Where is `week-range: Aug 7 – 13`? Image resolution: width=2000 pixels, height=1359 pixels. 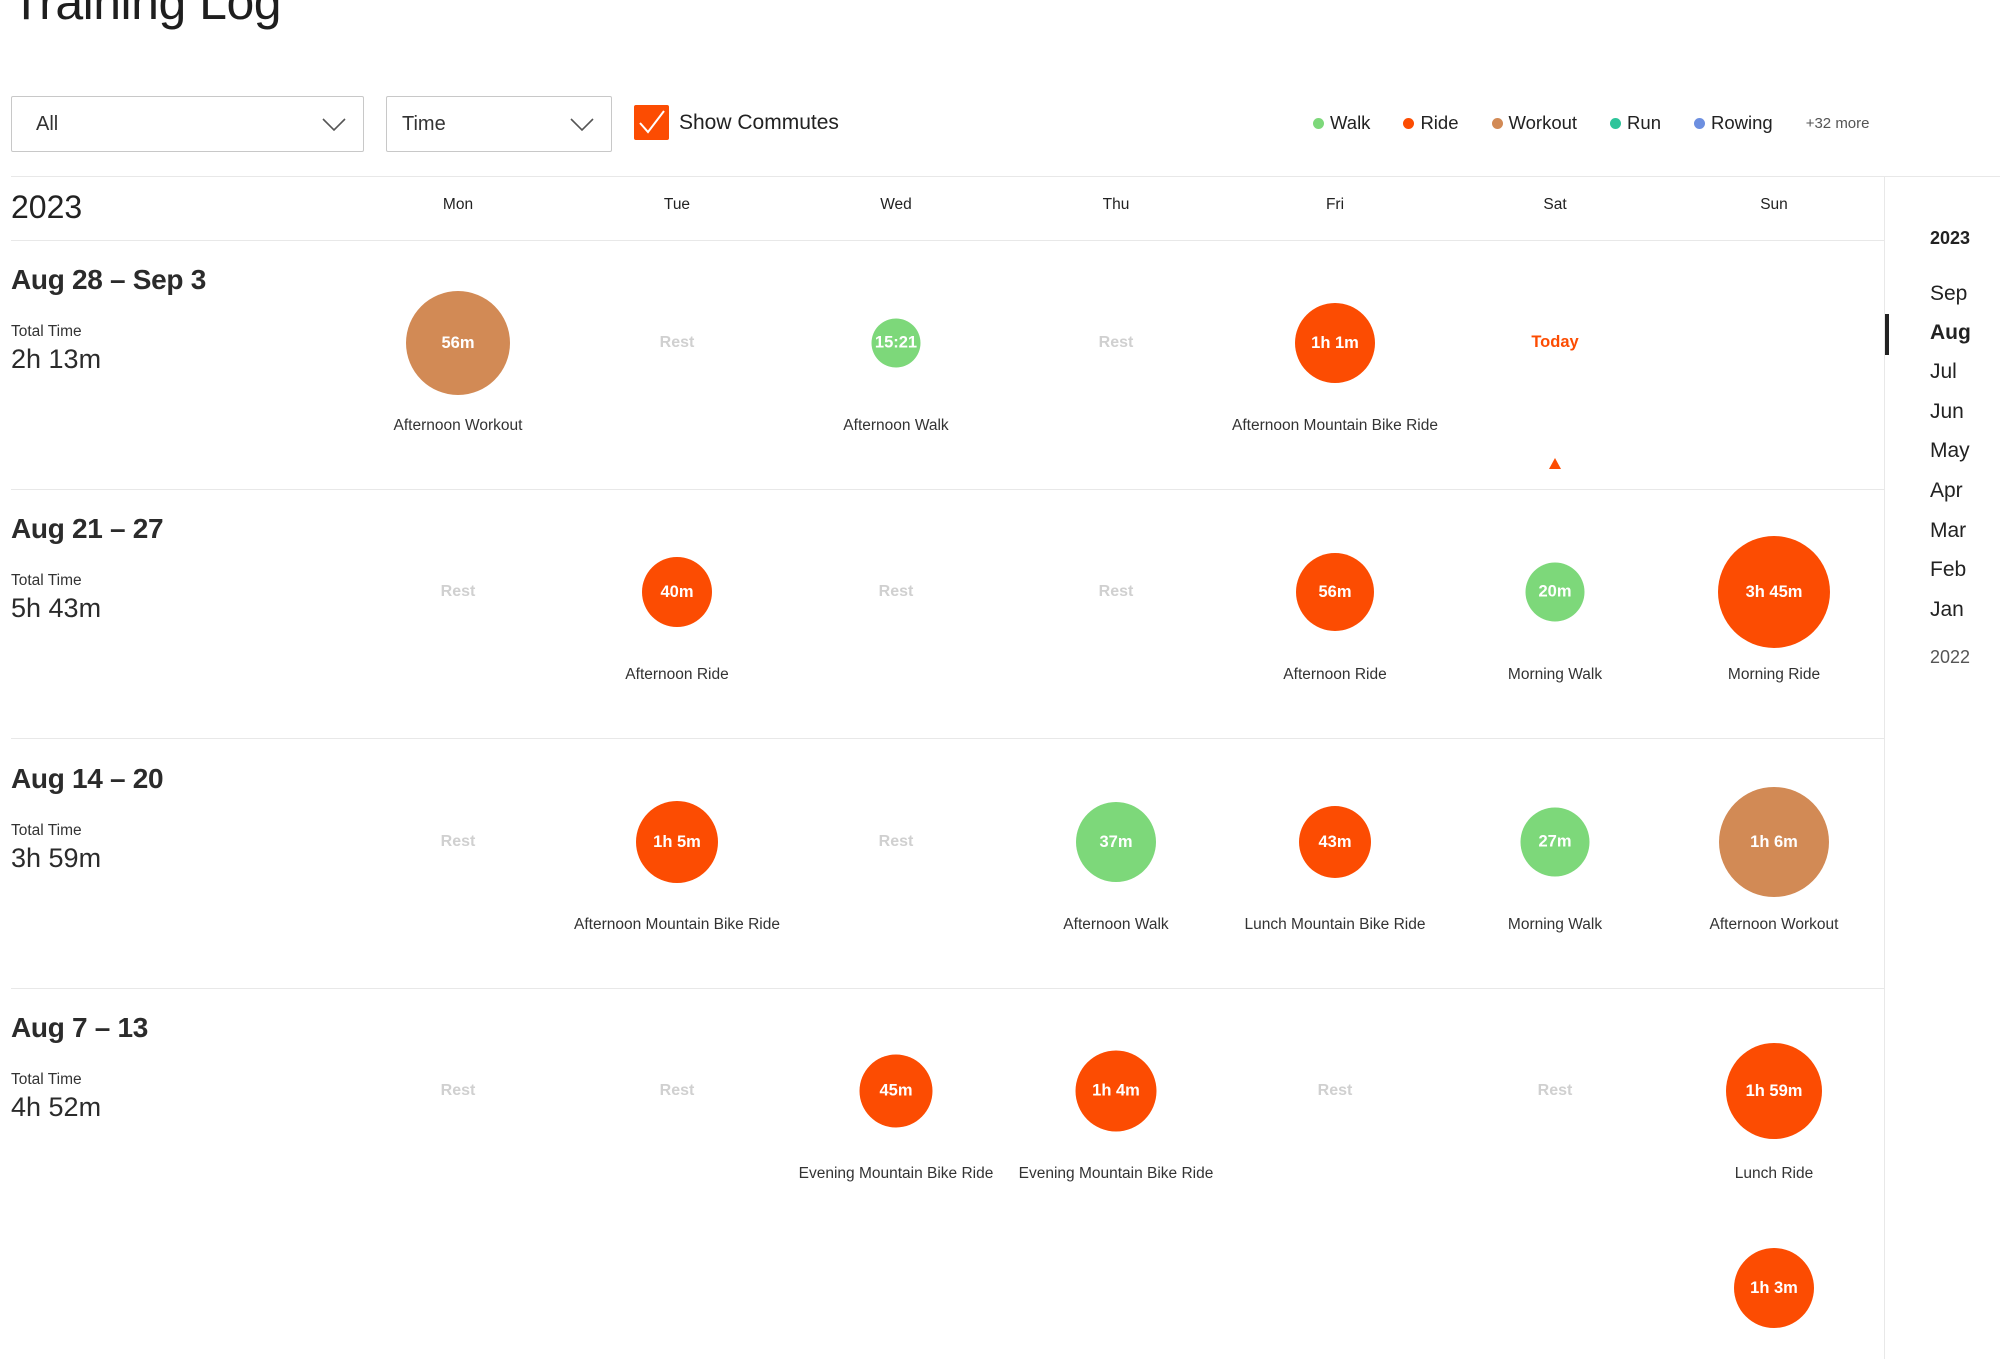 week-range: Aug 7 – 13 is located at coordinates (80, 1027).